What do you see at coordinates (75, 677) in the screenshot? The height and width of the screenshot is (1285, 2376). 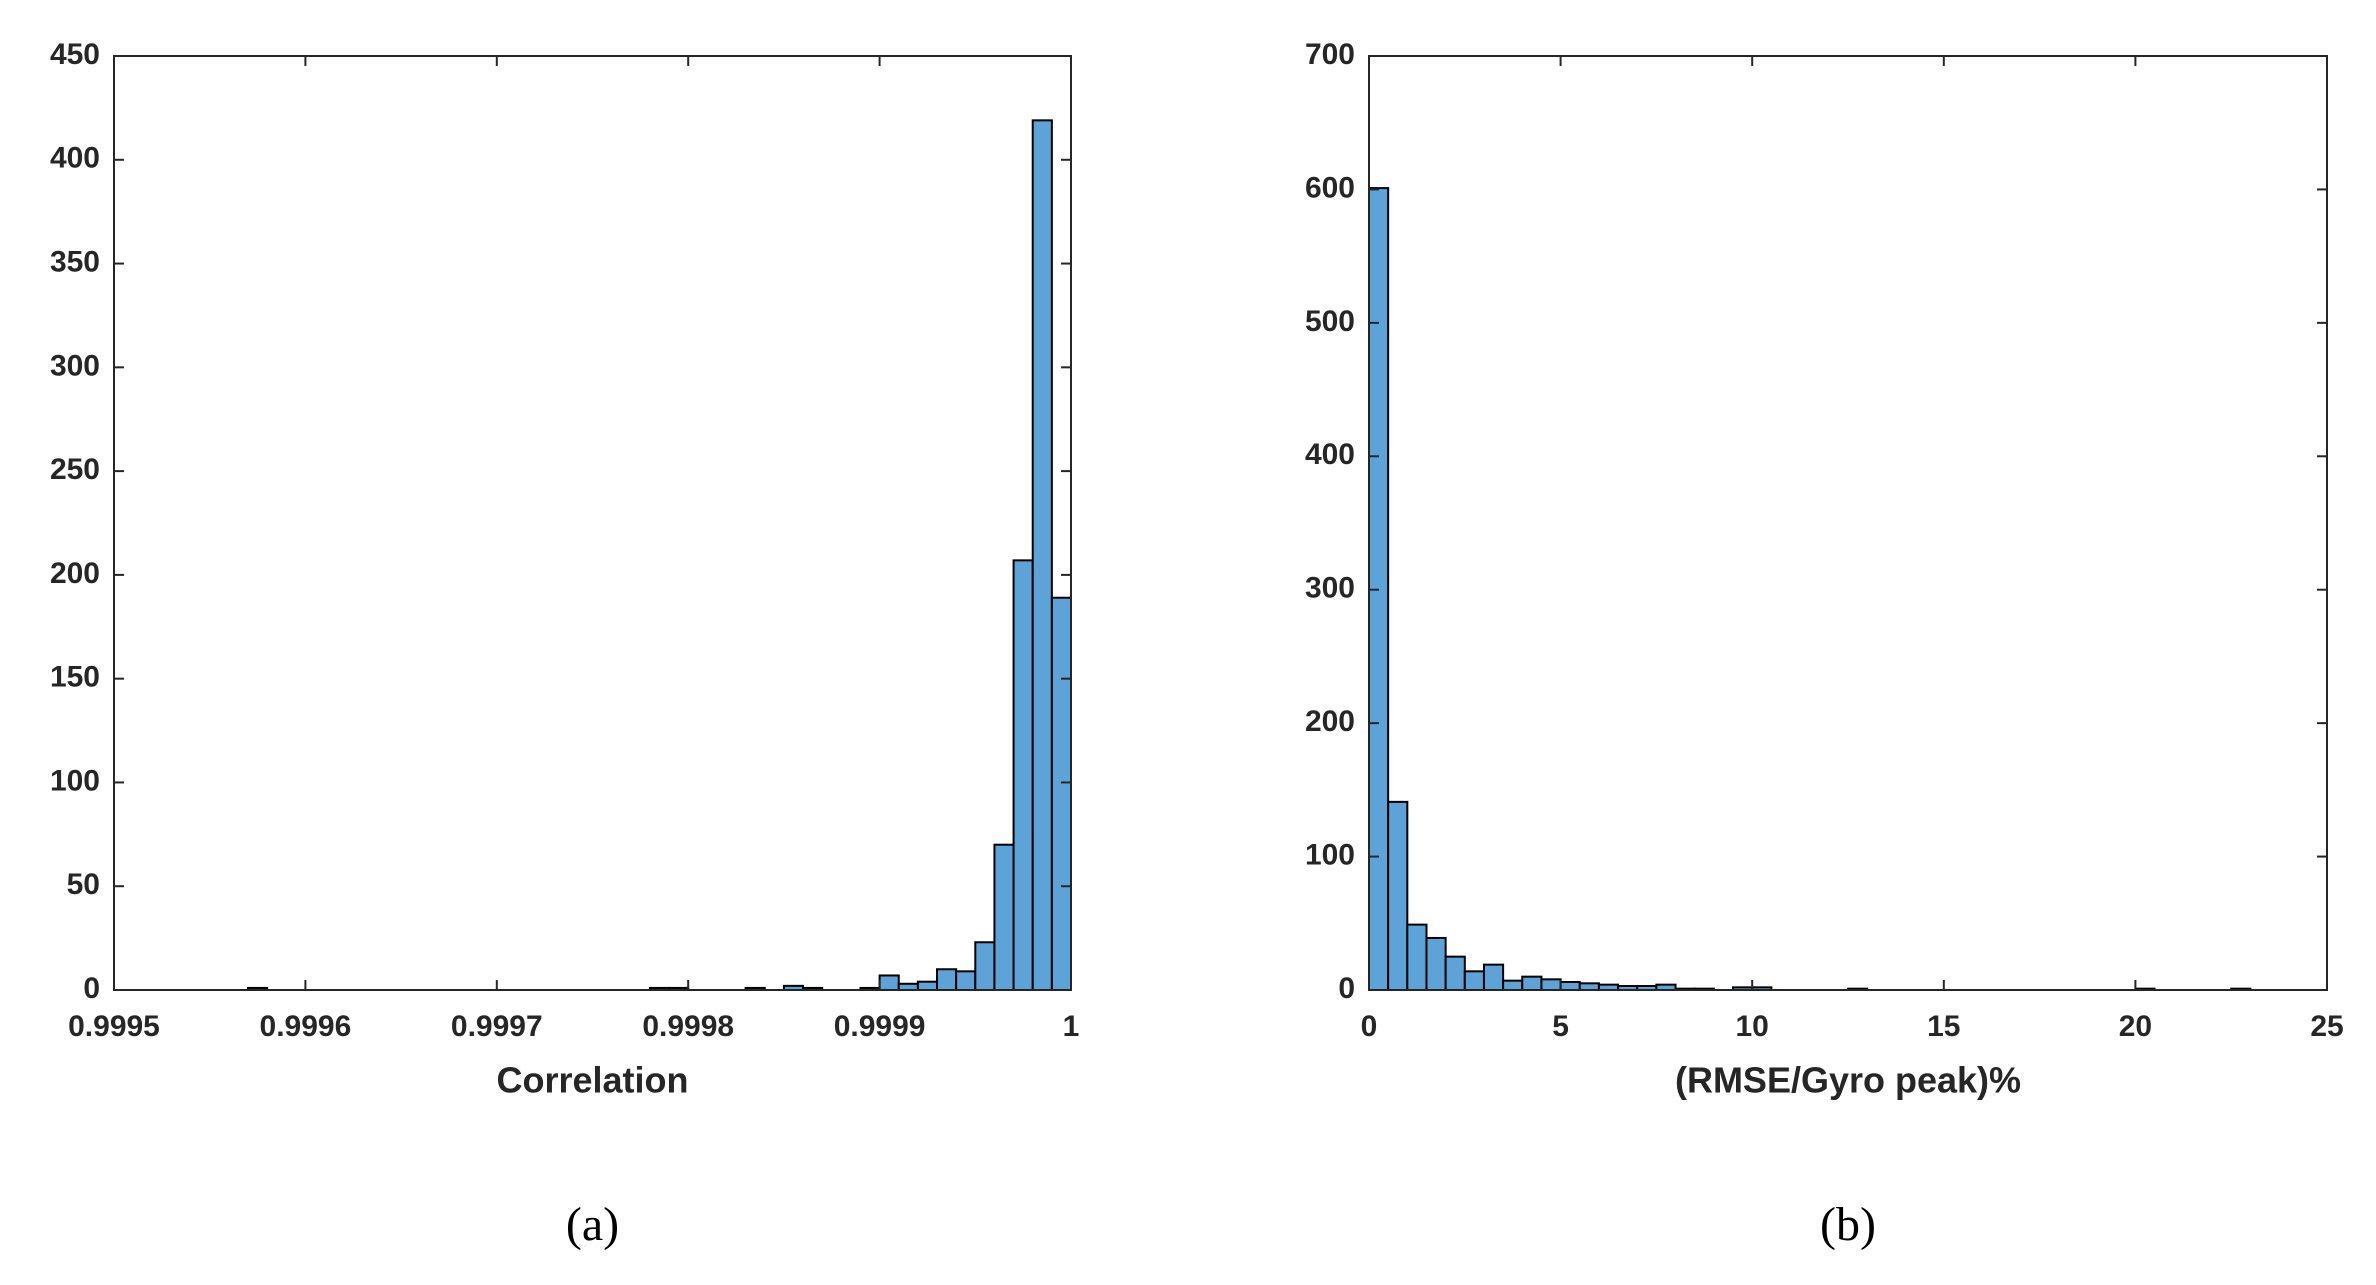 I see `y-tick-label: 150` at bounding box center [75, 677].